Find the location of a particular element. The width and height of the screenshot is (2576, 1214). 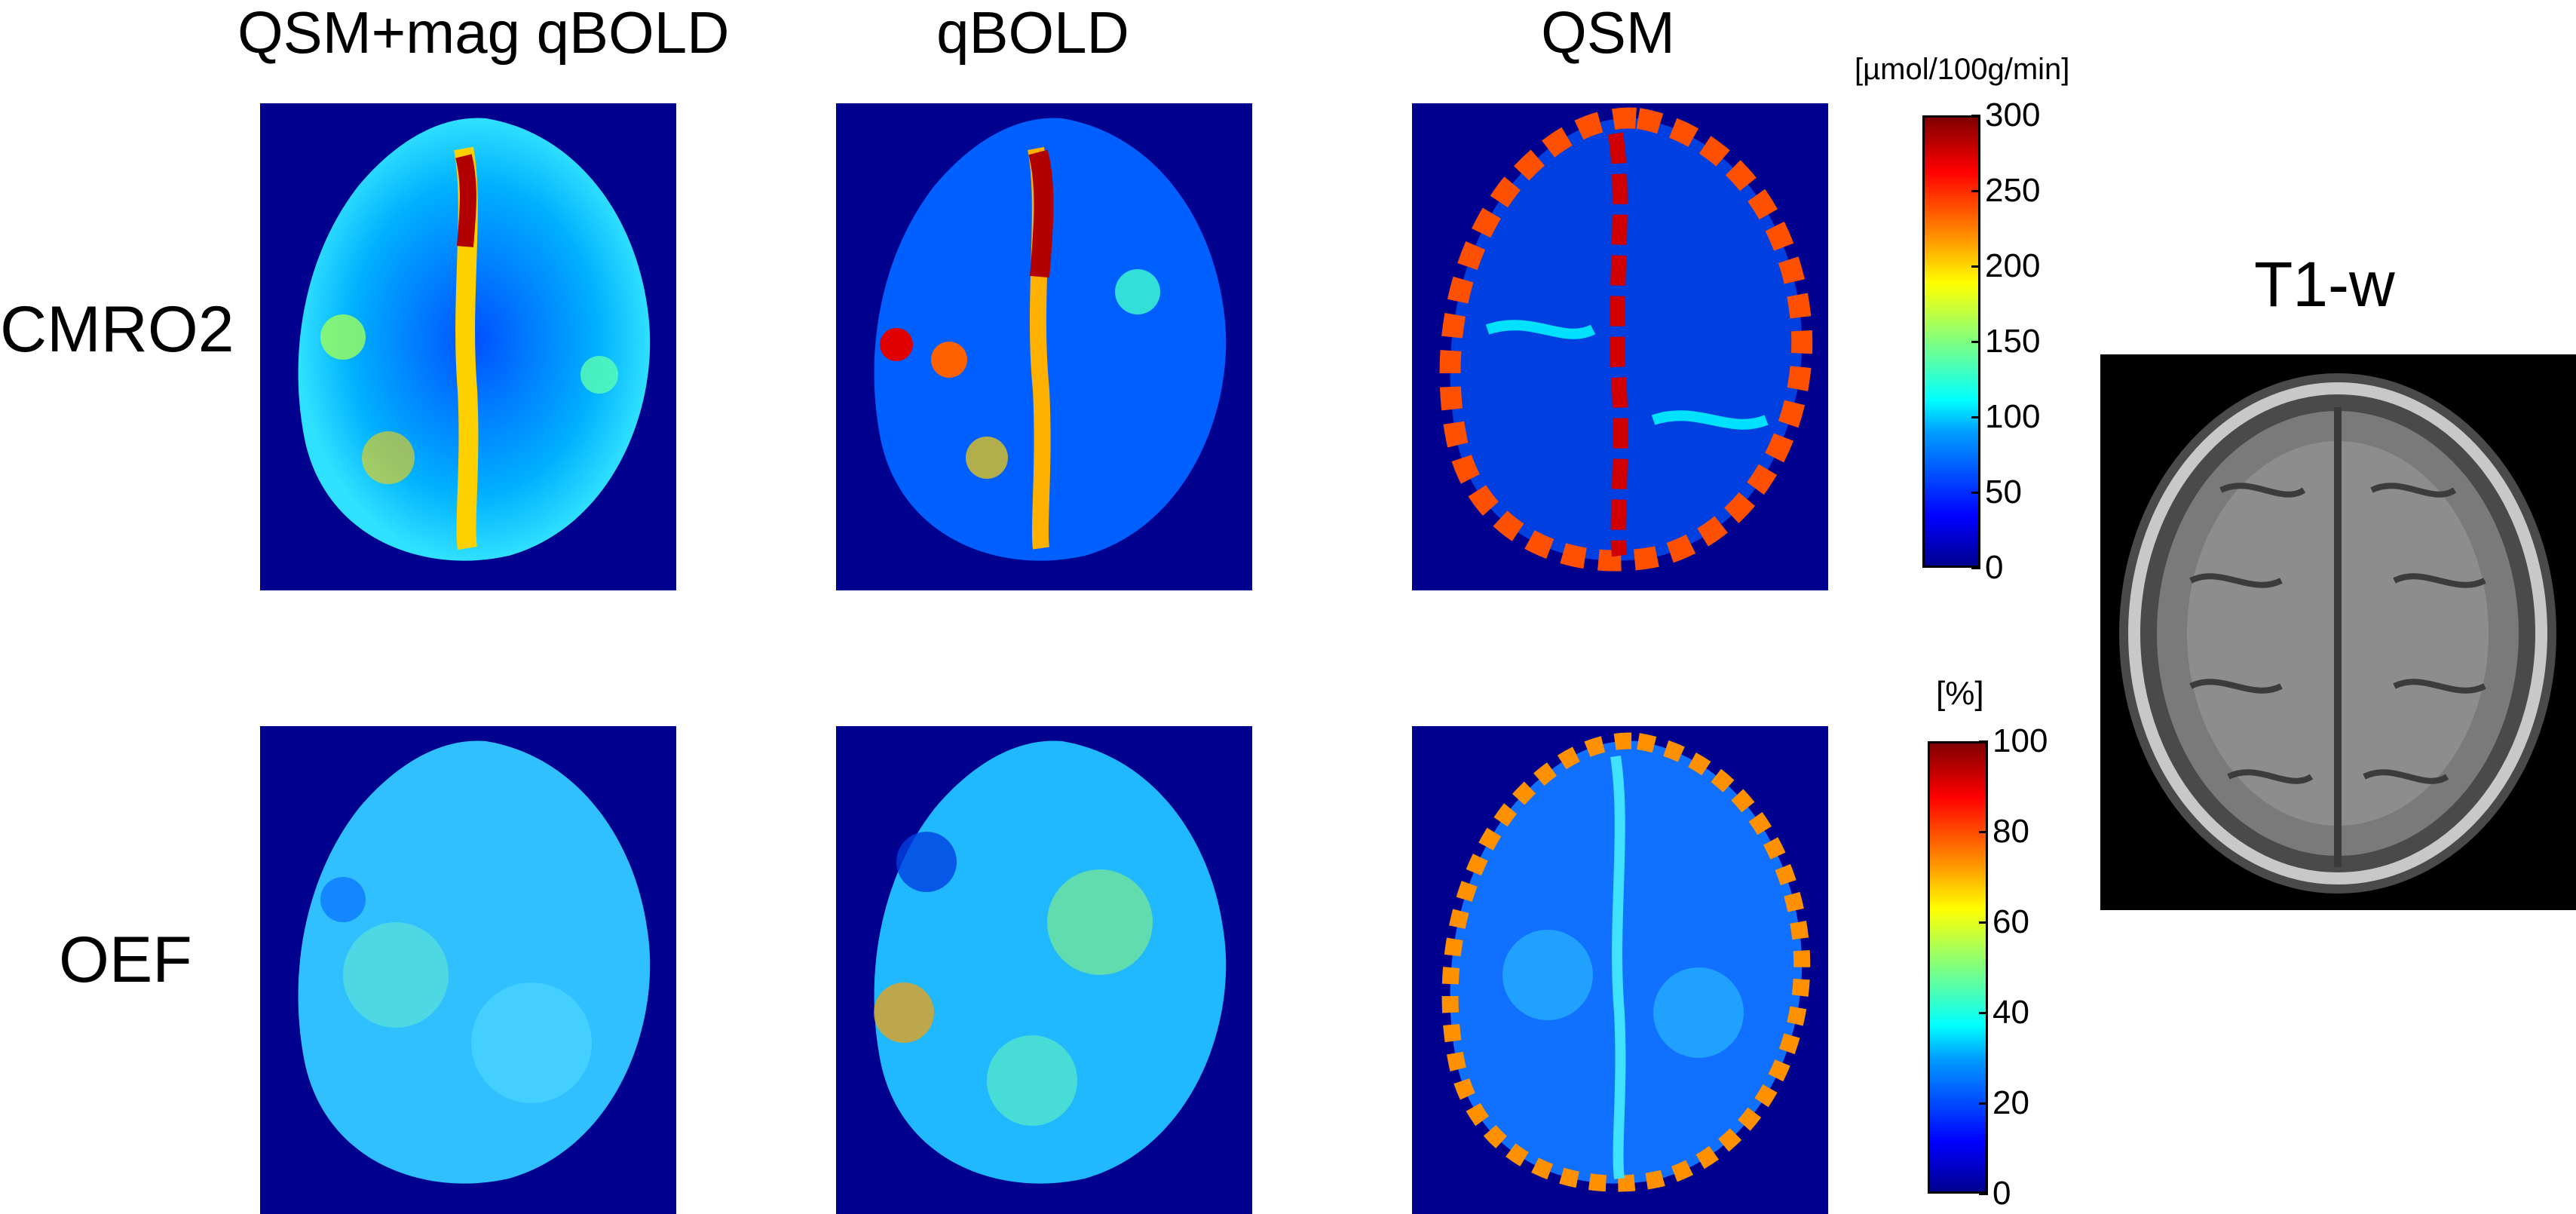

cmro2-tick-label: 100 is located at coordinates (2013, 416).